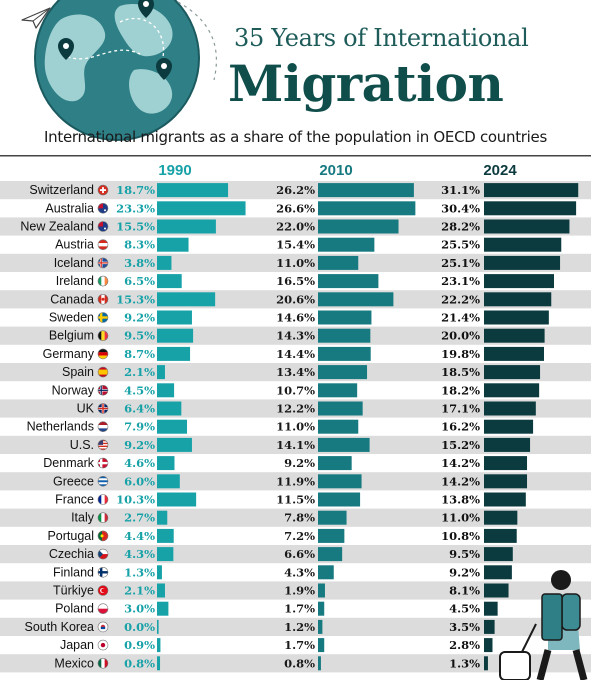  Describe the element at coordinates (71, 318) in the screenshot. I see `country-label: Sweden` at that location.